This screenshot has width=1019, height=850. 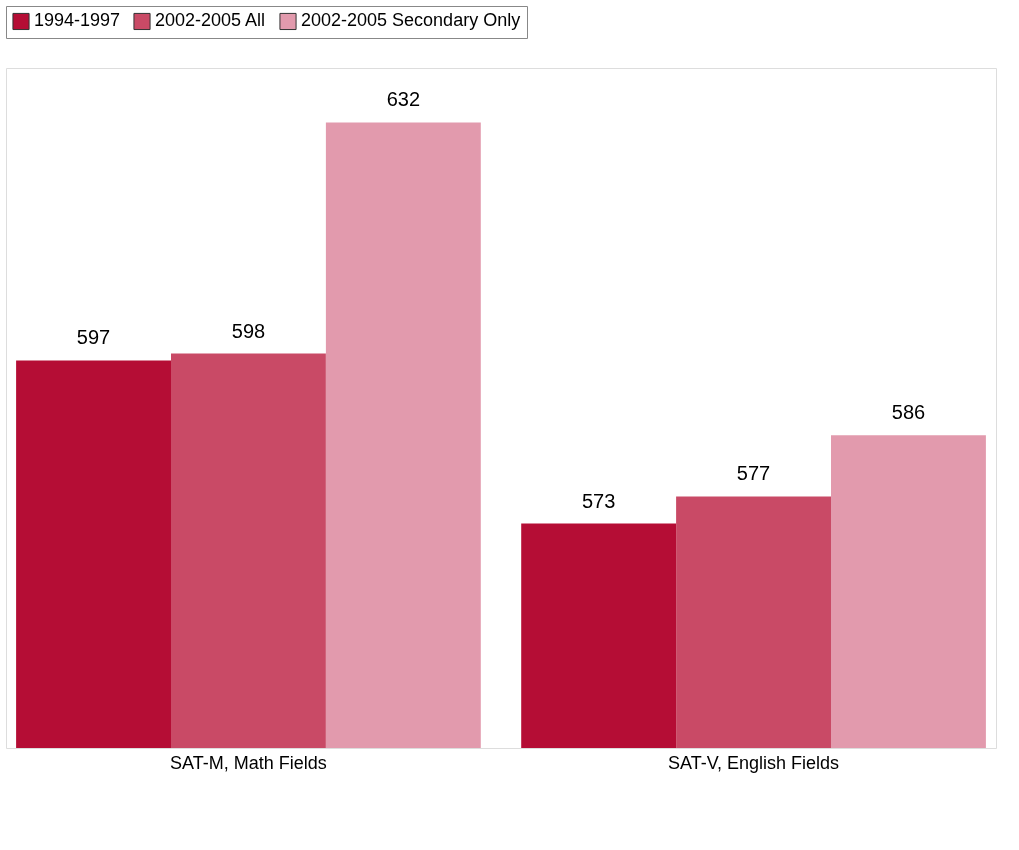 What do you see at coordinates (210, 20) in the screenshot?
I see `legend-label: 2002-2005 All` at bounding box center [210, 20].